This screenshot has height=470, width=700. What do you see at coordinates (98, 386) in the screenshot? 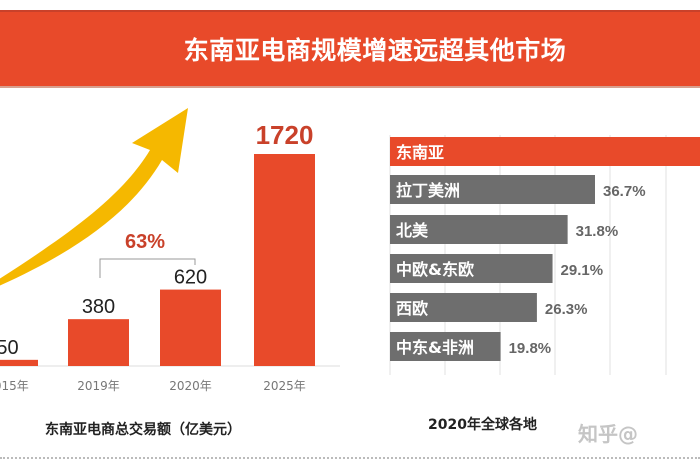
I see `x-tick-label: 2019年` at bounding box center [98, 386].